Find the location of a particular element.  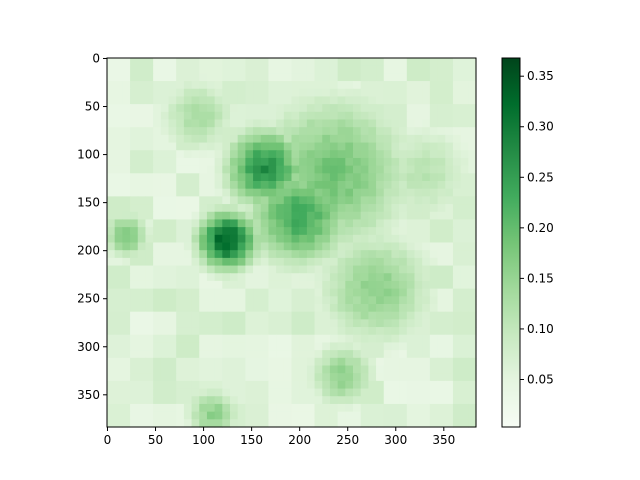

x-tick-label: 150 is located at coordinates (251, 440).